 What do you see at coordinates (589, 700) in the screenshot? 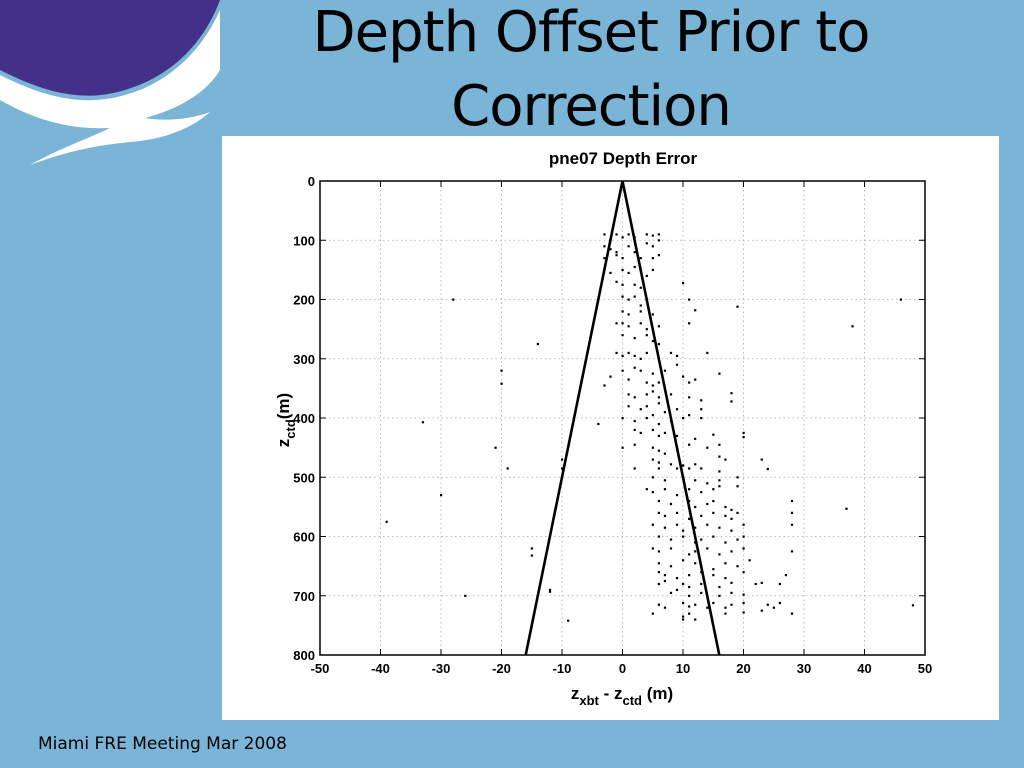
I see `x-axis-label-sub1: xbt` at bounding box center [589, 700].